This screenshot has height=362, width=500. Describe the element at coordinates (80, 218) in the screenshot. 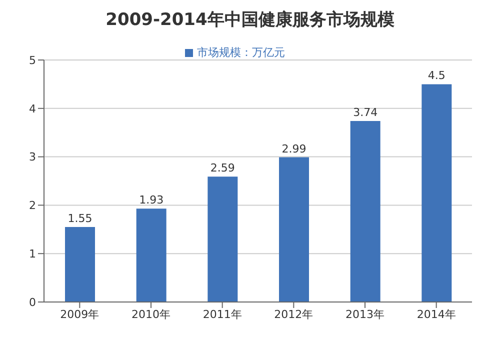

I see `data-label: 1.55` at that location.